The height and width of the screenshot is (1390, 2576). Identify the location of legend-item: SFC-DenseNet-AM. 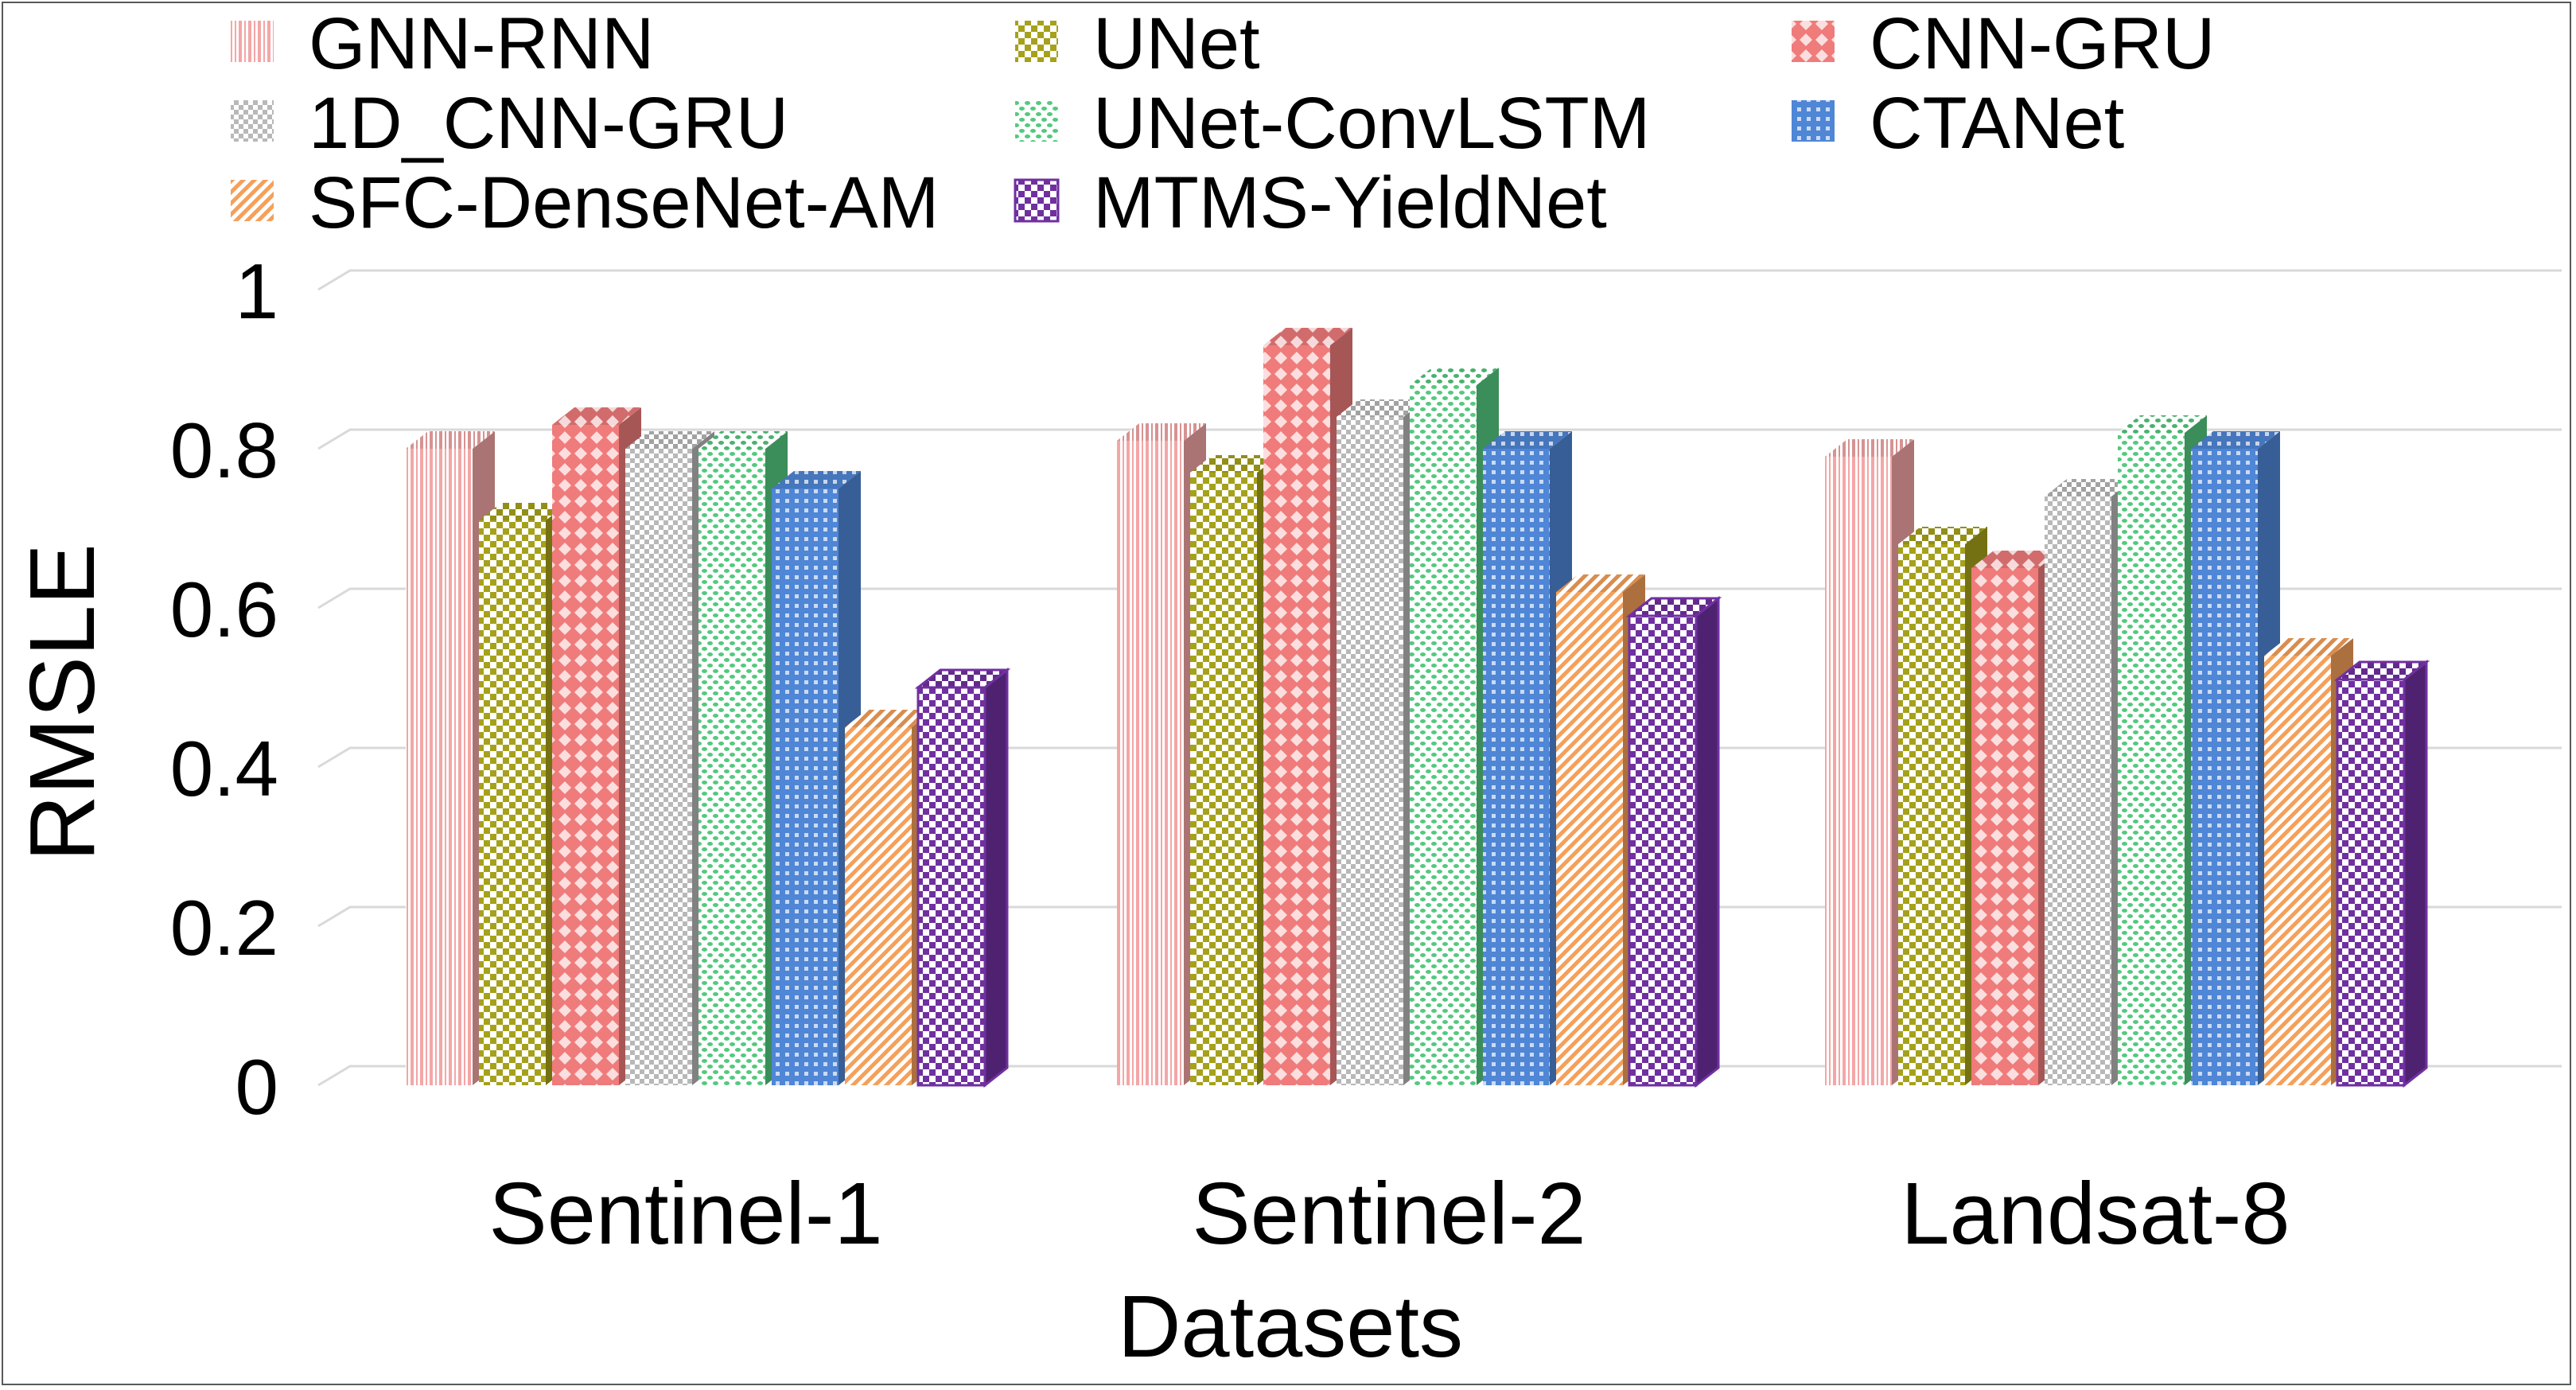
(585, 203).